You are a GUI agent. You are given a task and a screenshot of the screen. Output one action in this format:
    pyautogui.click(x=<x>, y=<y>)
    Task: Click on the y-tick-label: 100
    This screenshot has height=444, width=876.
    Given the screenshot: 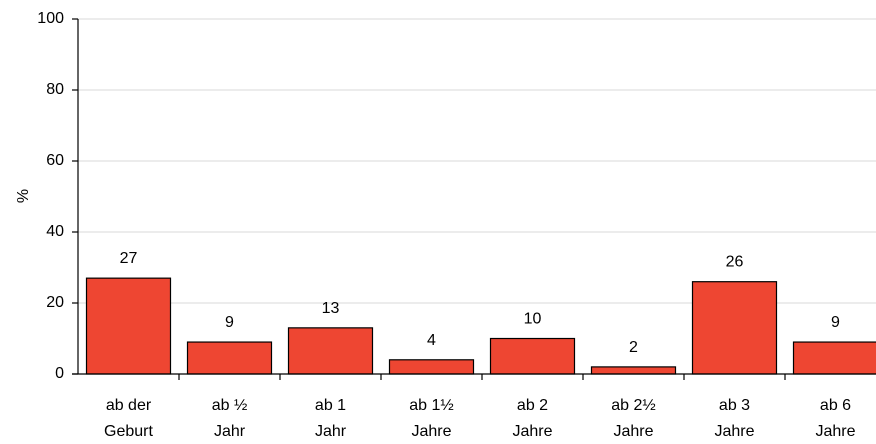 What is the action you would take?
    pyautogui.click(x=50, y=18)
    